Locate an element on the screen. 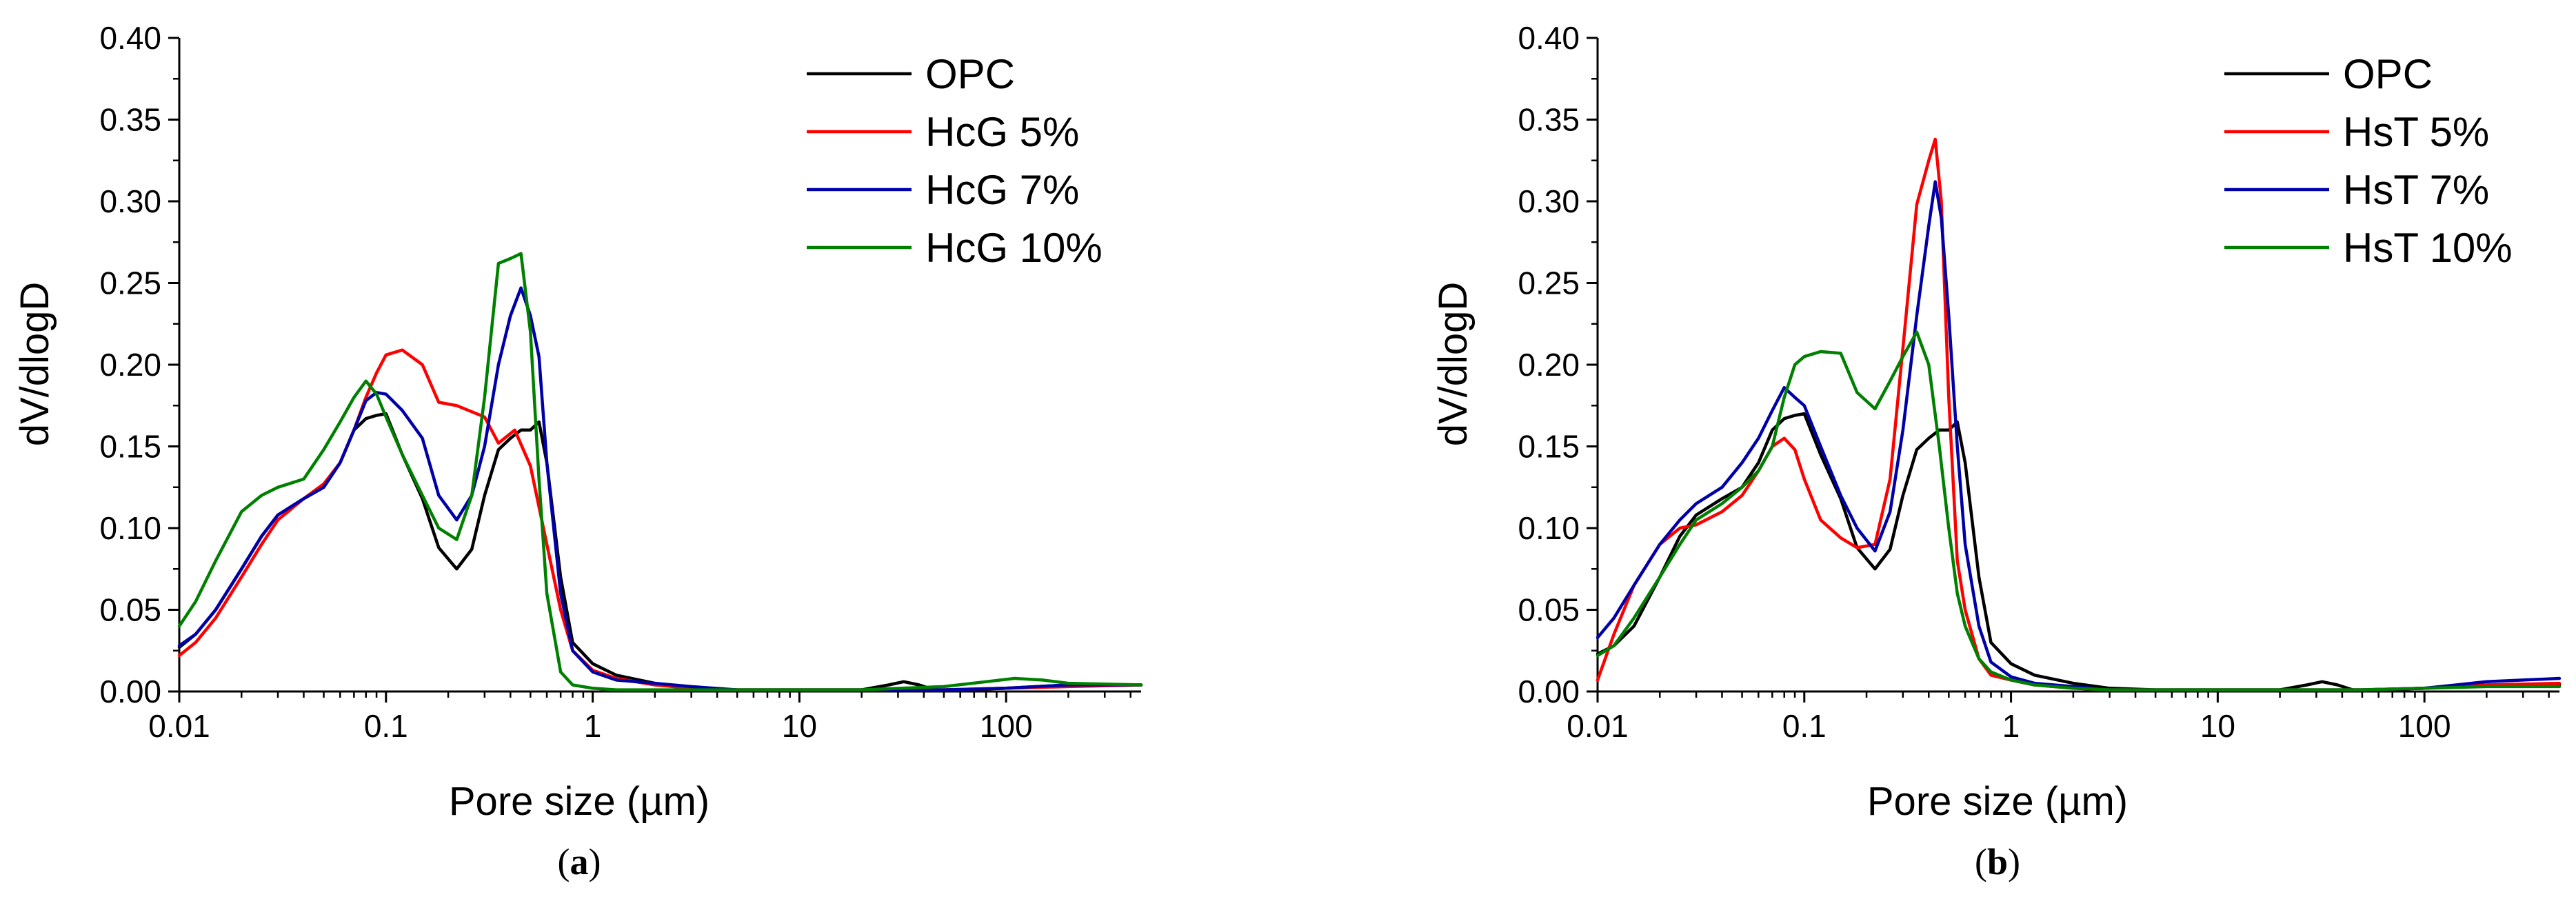  legend-item: HsT 10% is located at coordinates (2368, 248).